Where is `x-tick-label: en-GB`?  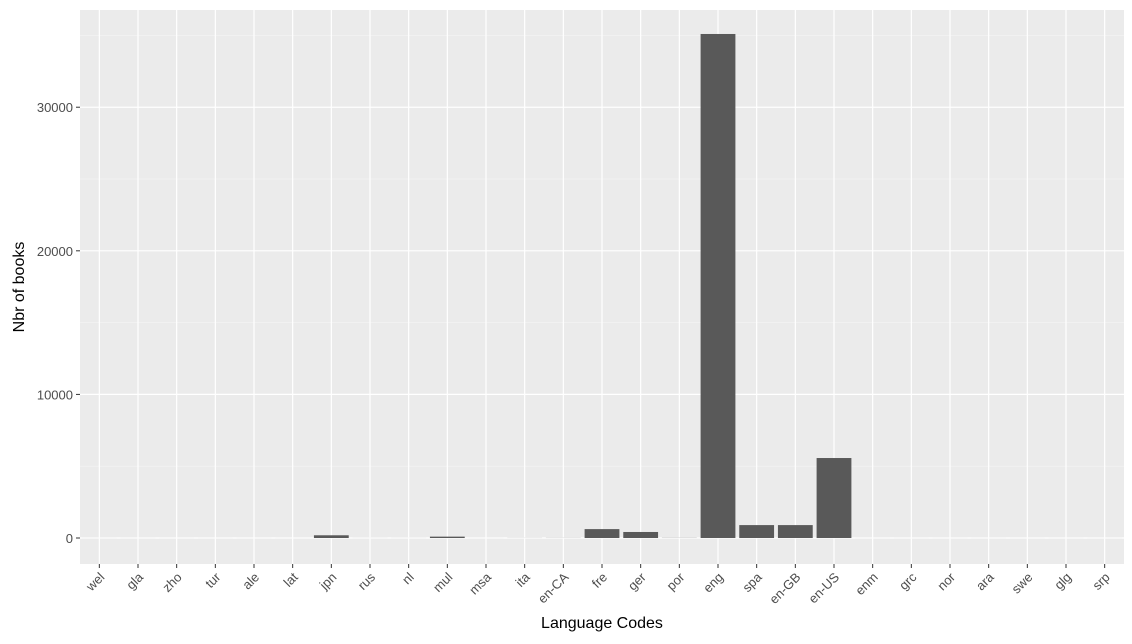 x-tick-label: en-GB is located at coordinates (784, 588).